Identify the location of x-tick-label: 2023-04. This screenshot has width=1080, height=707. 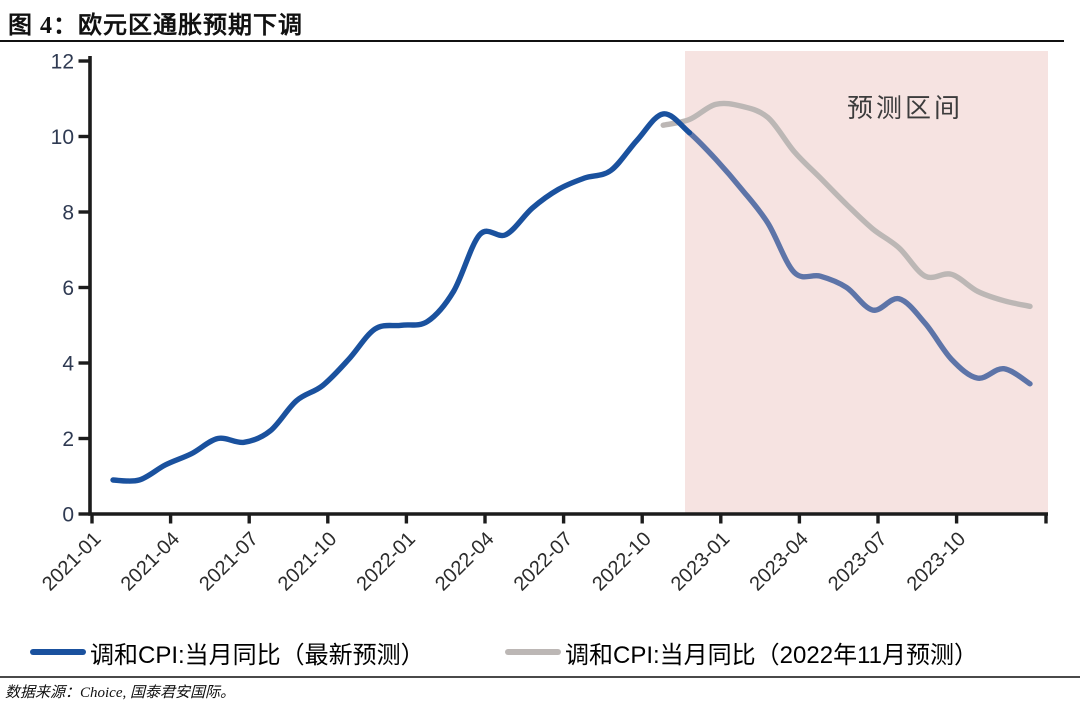
(778, 561).